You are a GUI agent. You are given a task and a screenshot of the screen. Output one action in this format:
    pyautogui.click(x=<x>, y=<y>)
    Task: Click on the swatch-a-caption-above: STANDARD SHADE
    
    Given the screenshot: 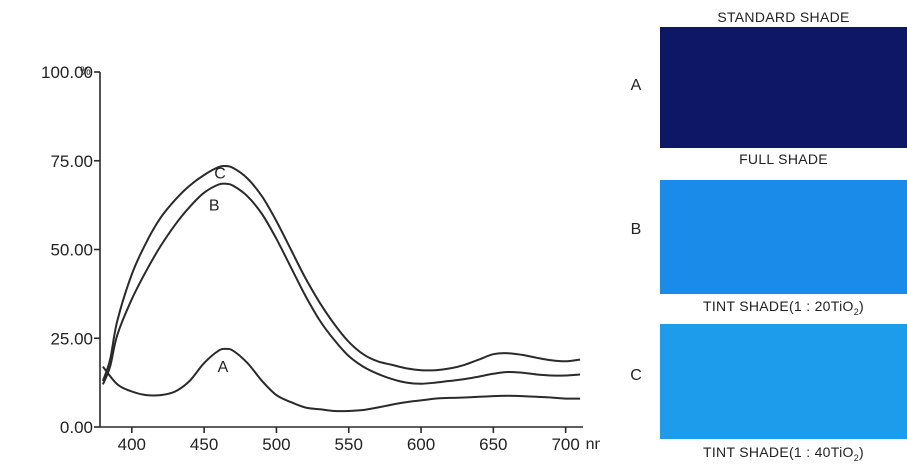 What is the action you would take?
    pyautogui.click(x=783, y=17)
    